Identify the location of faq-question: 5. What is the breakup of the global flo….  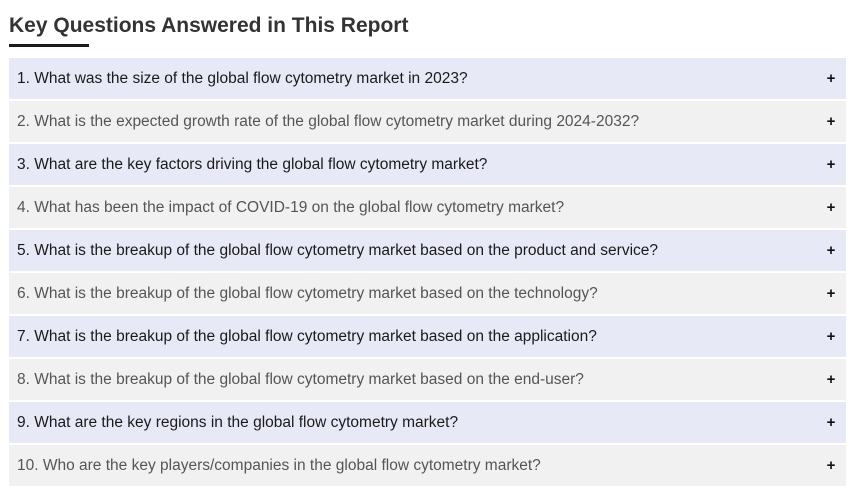
(338, 250).